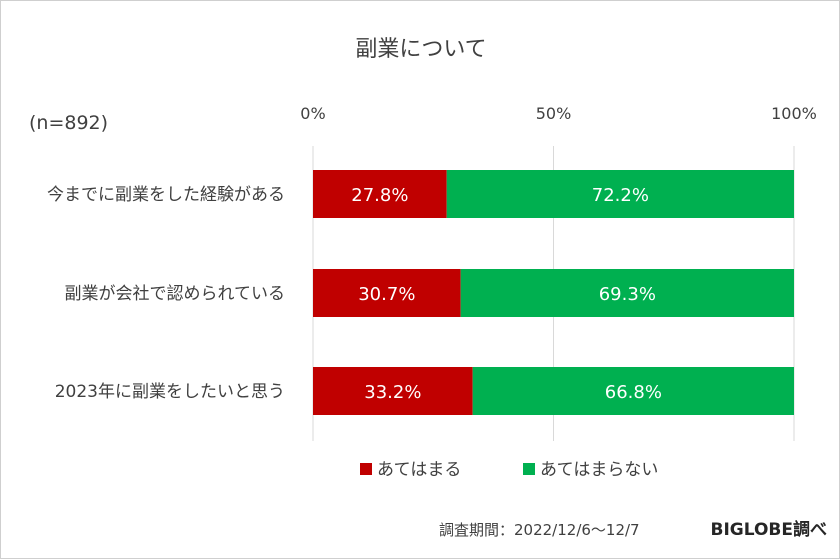 The image size is (840, 560). What do you see at coordinates (420, 49) in the screenshot?
I see `chart-title: 副業について` at bounding box center [420, 49].